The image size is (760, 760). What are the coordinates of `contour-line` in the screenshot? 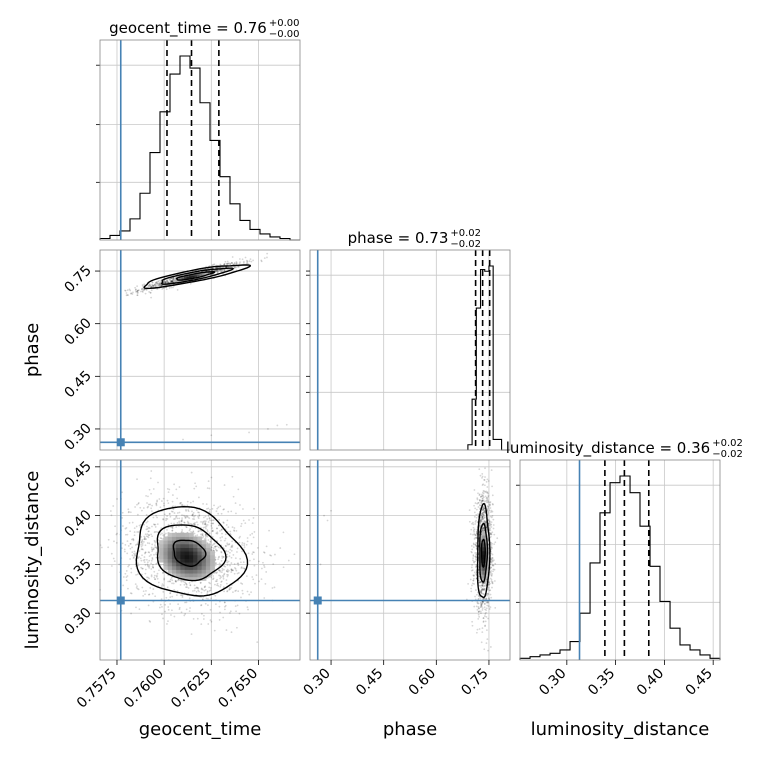 It's located at (197, 277).